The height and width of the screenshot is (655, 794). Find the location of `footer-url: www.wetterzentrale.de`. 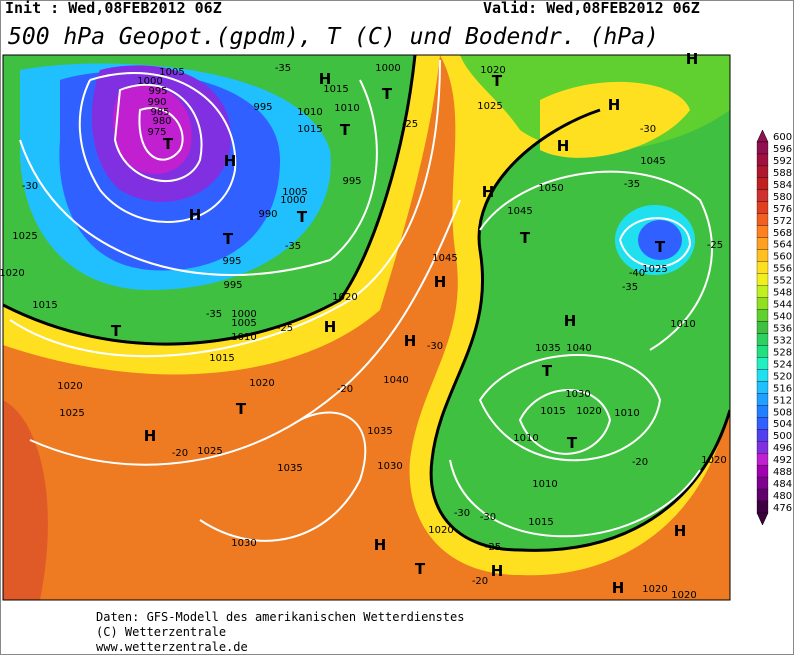

footer-url: www.wetterzentrale.de is located at coordinates (172, 647).